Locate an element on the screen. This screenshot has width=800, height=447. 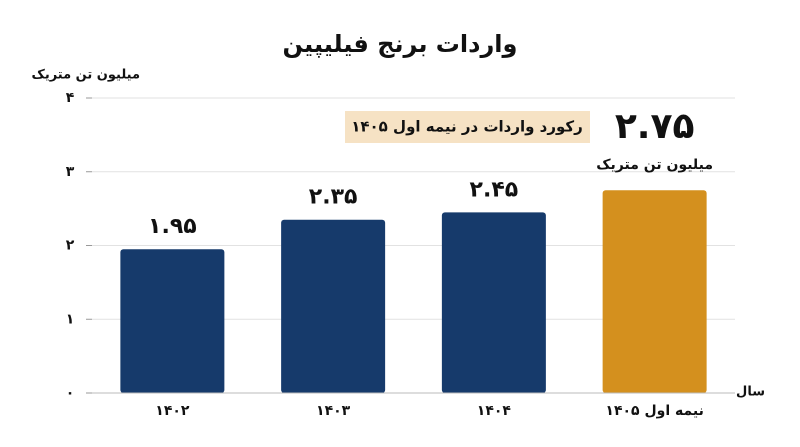
x-tick-label: ۱۴۰۴ is located at coordinates (494, 411).